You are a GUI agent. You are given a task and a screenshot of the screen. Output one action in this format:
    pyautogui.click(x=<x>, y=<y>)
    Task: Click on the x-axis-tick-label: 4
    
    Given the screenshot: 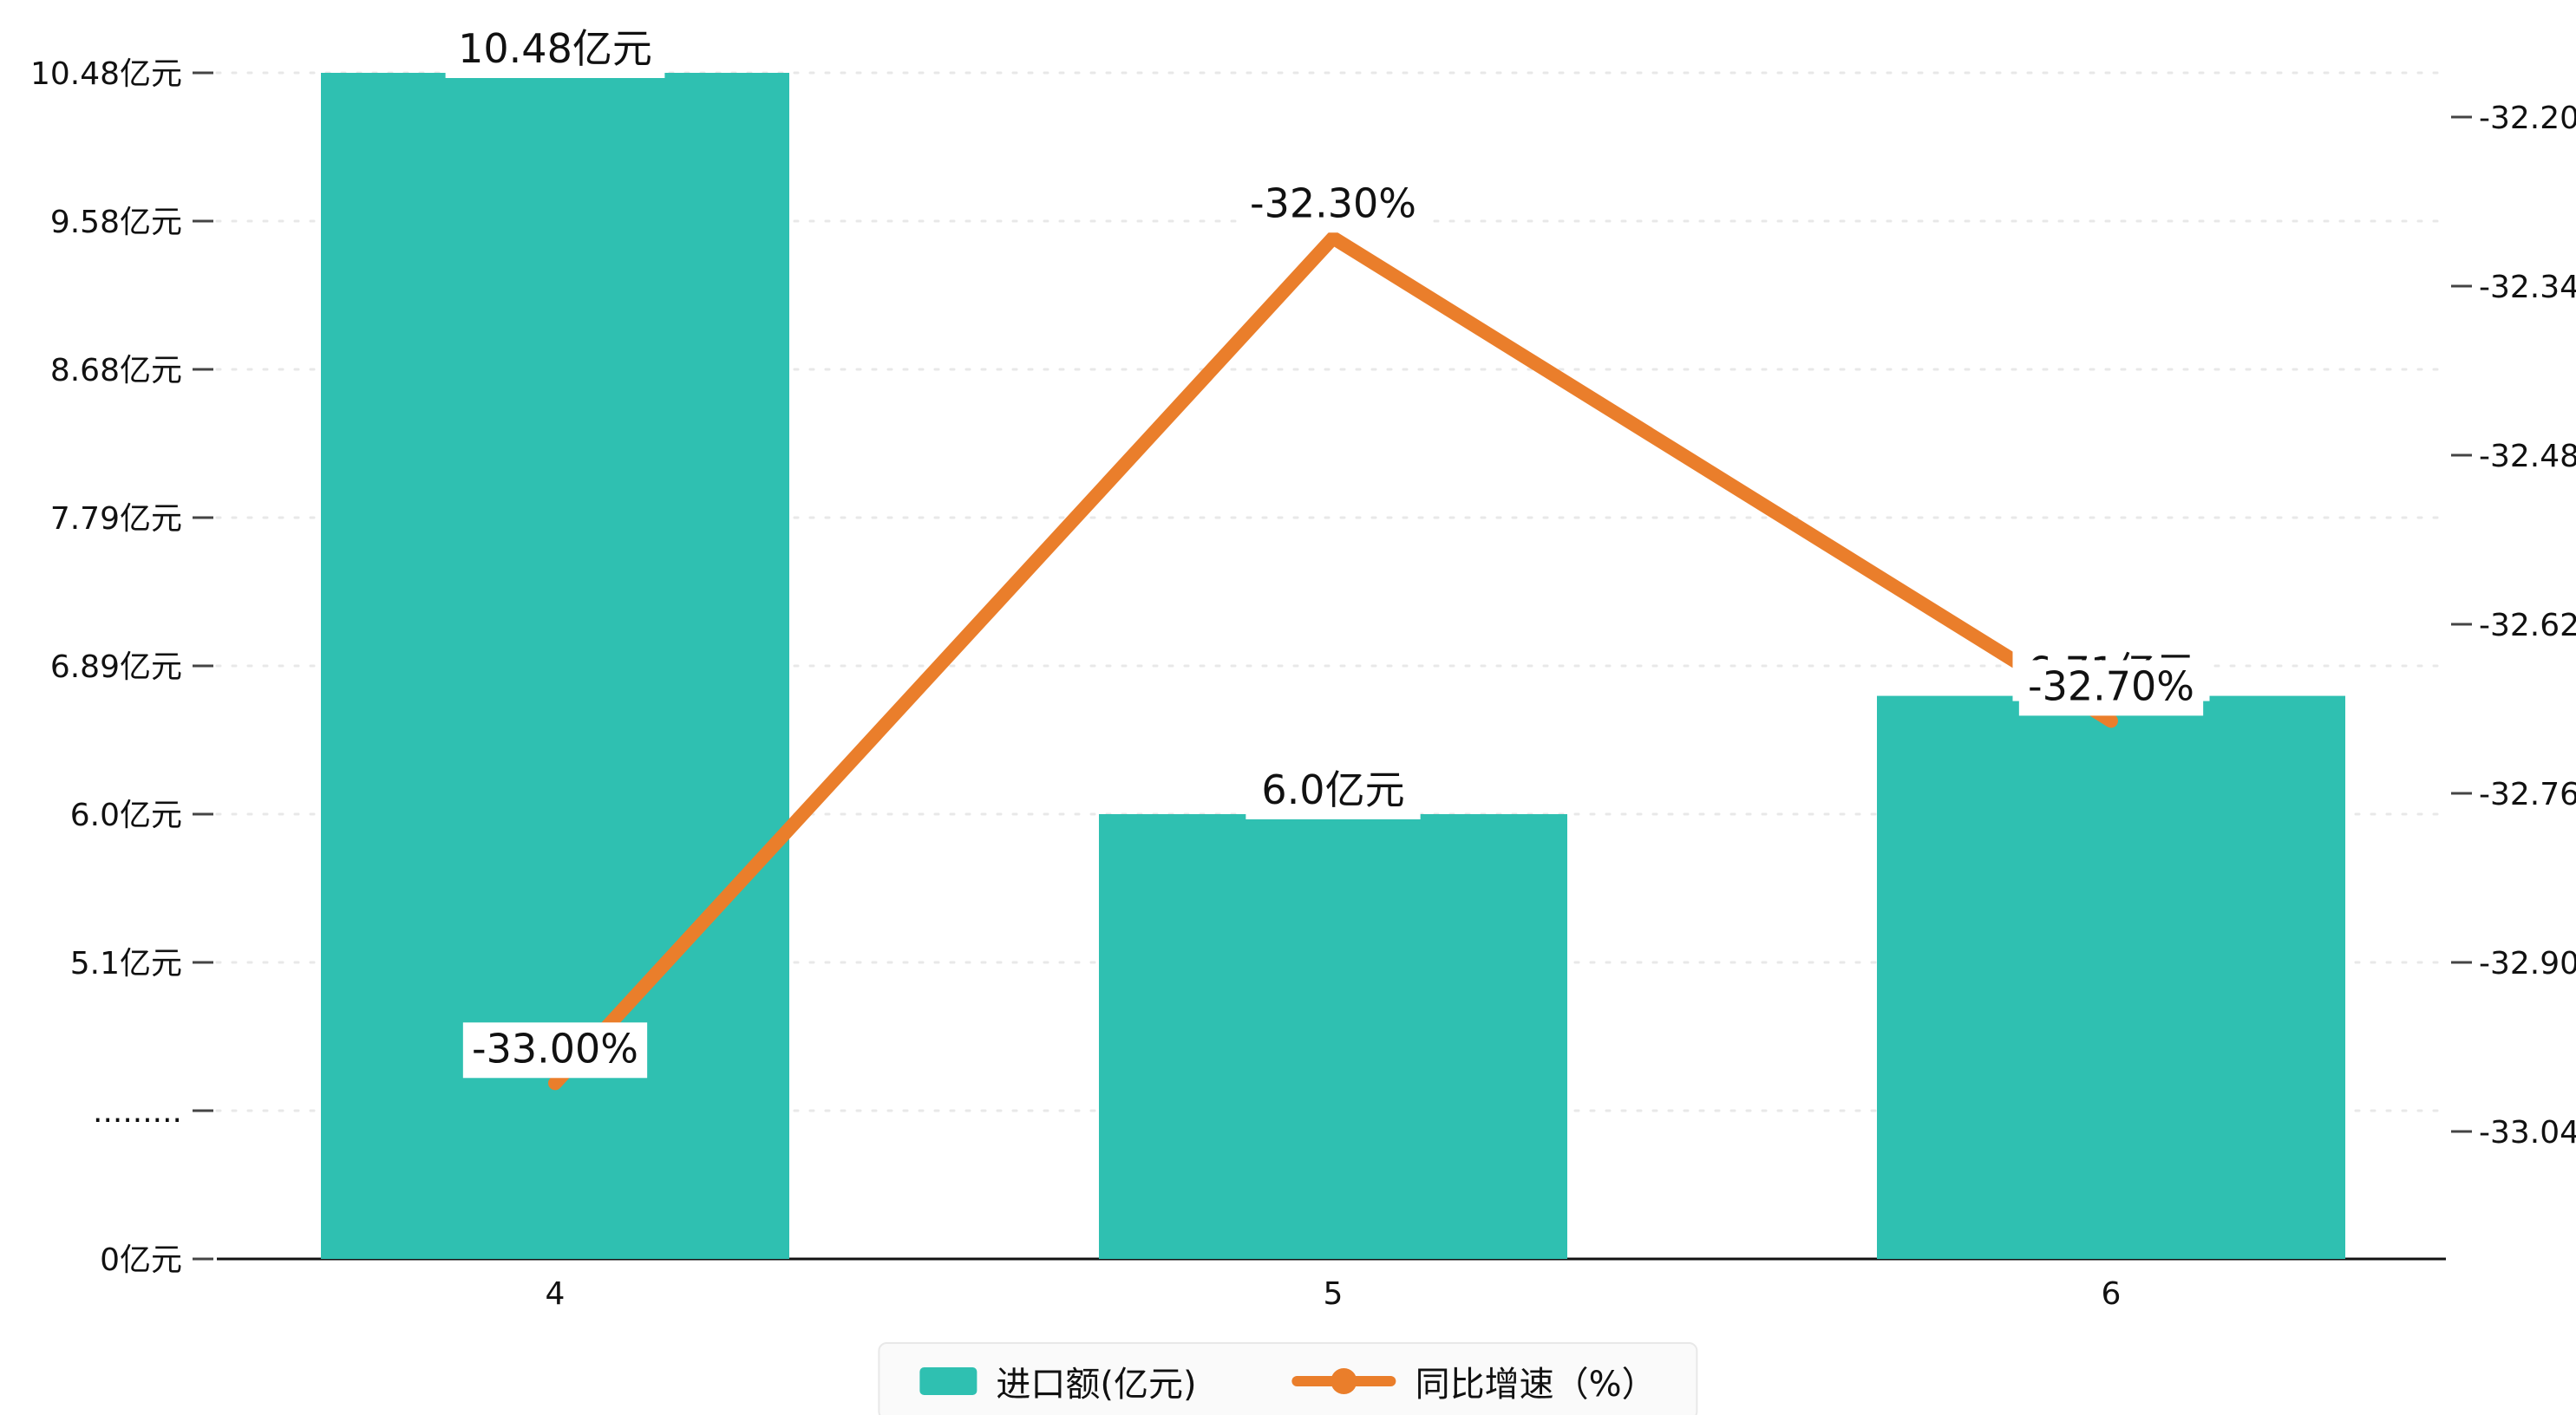 What is the action you would take?
    pyautogui.click(x=556, y=1294)
    